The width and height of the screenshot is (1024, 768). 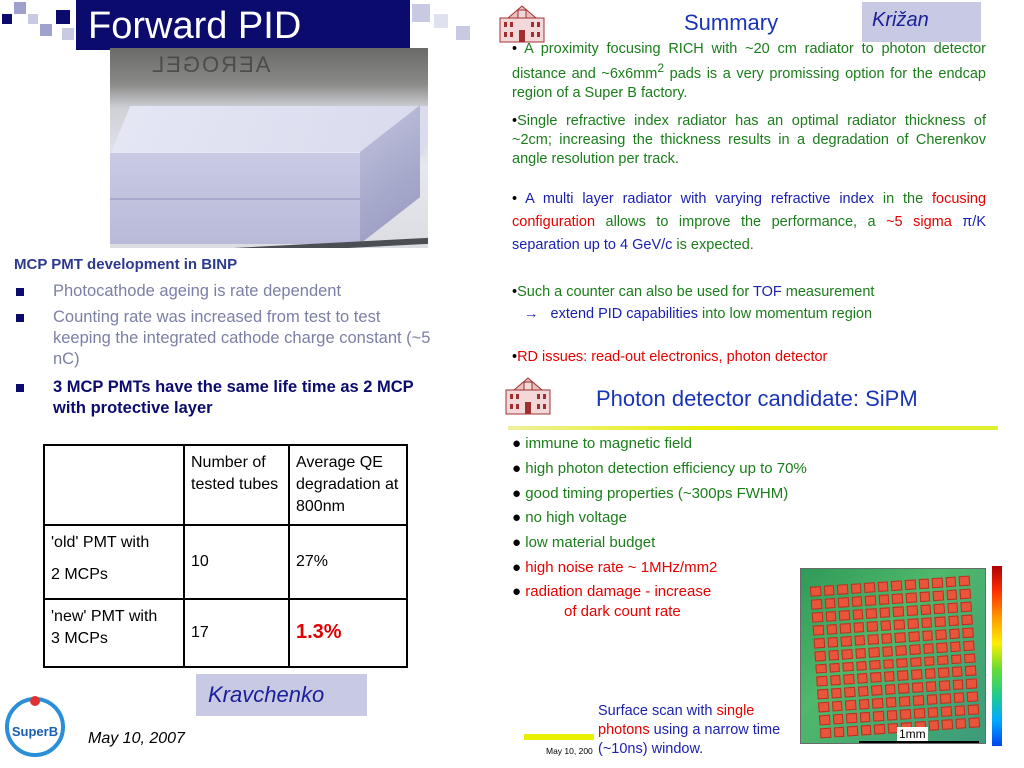 What do you see at coordinates (197, 291) in the screenshot?
I see `bullet-text-1: Photocathode ageing is rate dependent` at bounding box center [197, 291].